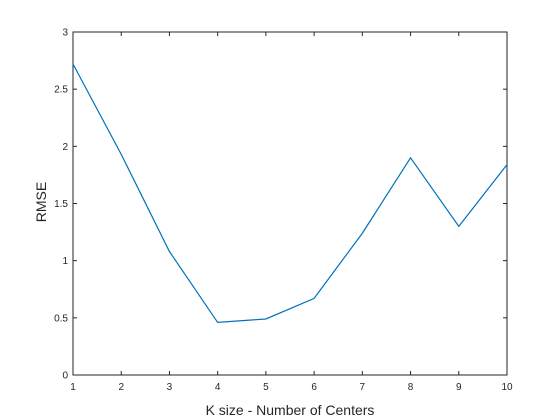 The width and height of the screenshot is (560, 420). I want to click on x-tick-label: 4, so click(218, 387).